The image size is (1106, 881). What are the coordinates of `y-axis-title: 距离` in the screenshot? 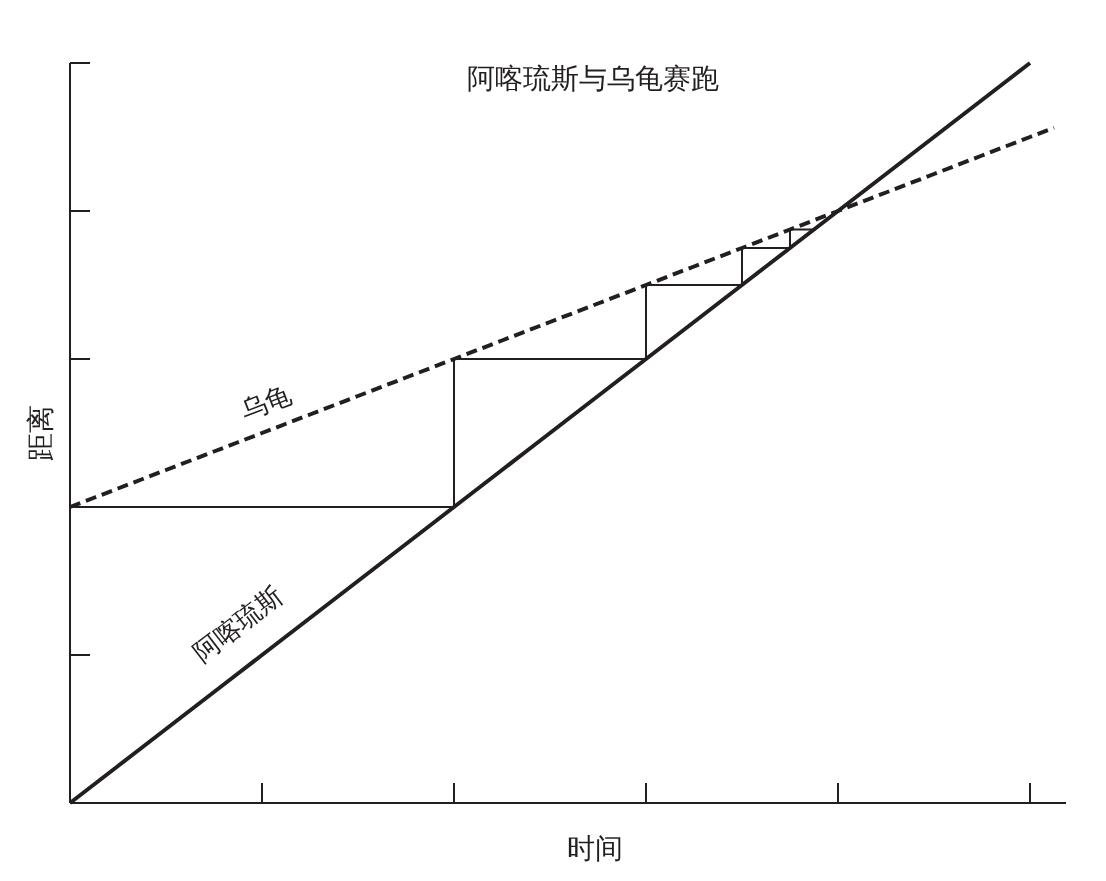 It's located at (40, 433).